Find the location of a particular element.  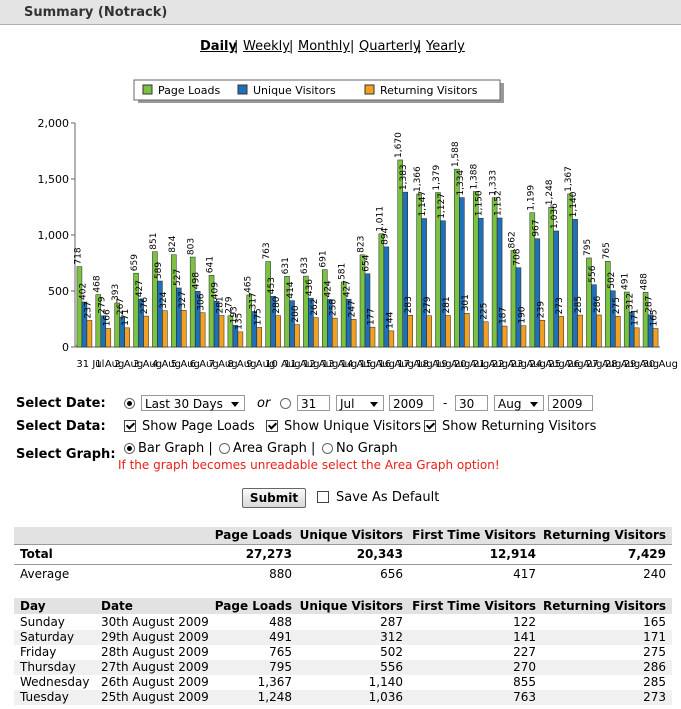

table-cell: 1,140 is located at coordinates (385, 682).